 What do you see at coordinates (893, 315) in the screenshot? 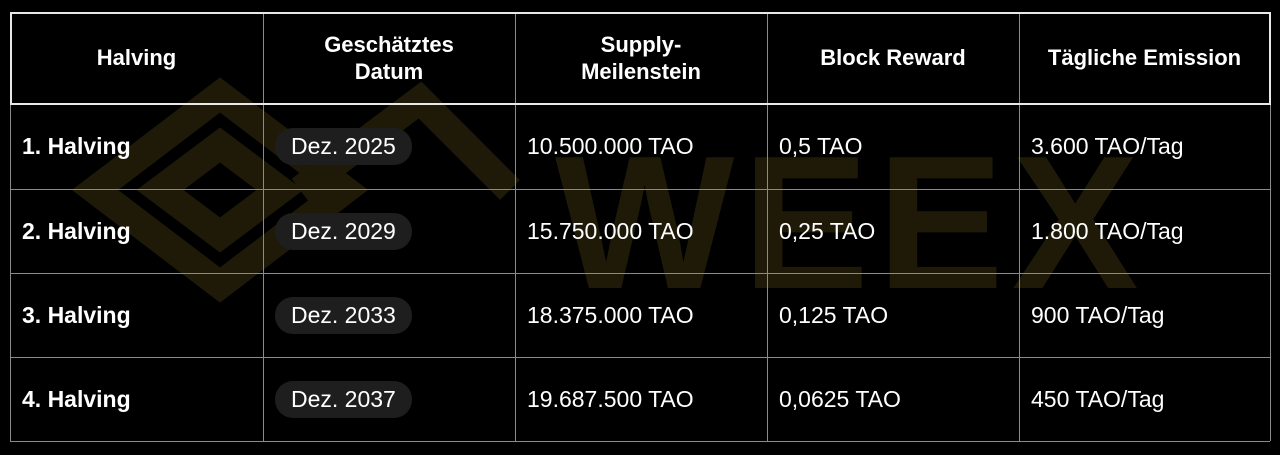
I see `table-cell: 0,125 TAO` at bounding box center [893, 315].